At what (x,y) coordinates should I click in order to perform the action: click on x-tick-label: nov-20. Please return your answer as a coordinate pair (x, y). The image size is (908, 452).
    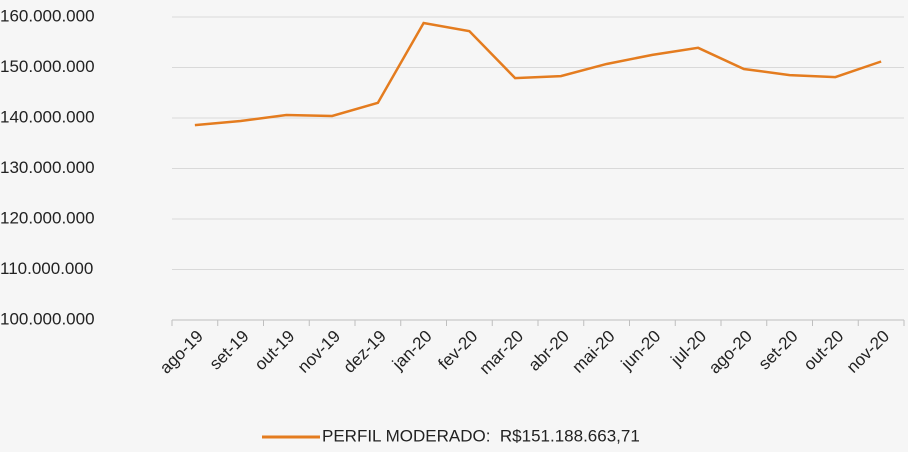
    Looking at the image, I should click on (868, 352).